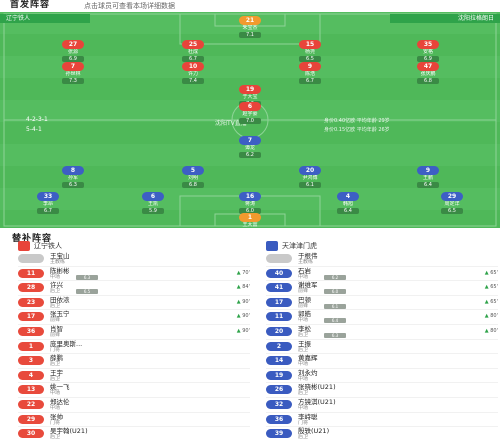 The image size is (500, 440). What do you see at coordinates (250, 155) in the screenshot?
I see `player-rating: 6.2` at bounding box center [250, 155].